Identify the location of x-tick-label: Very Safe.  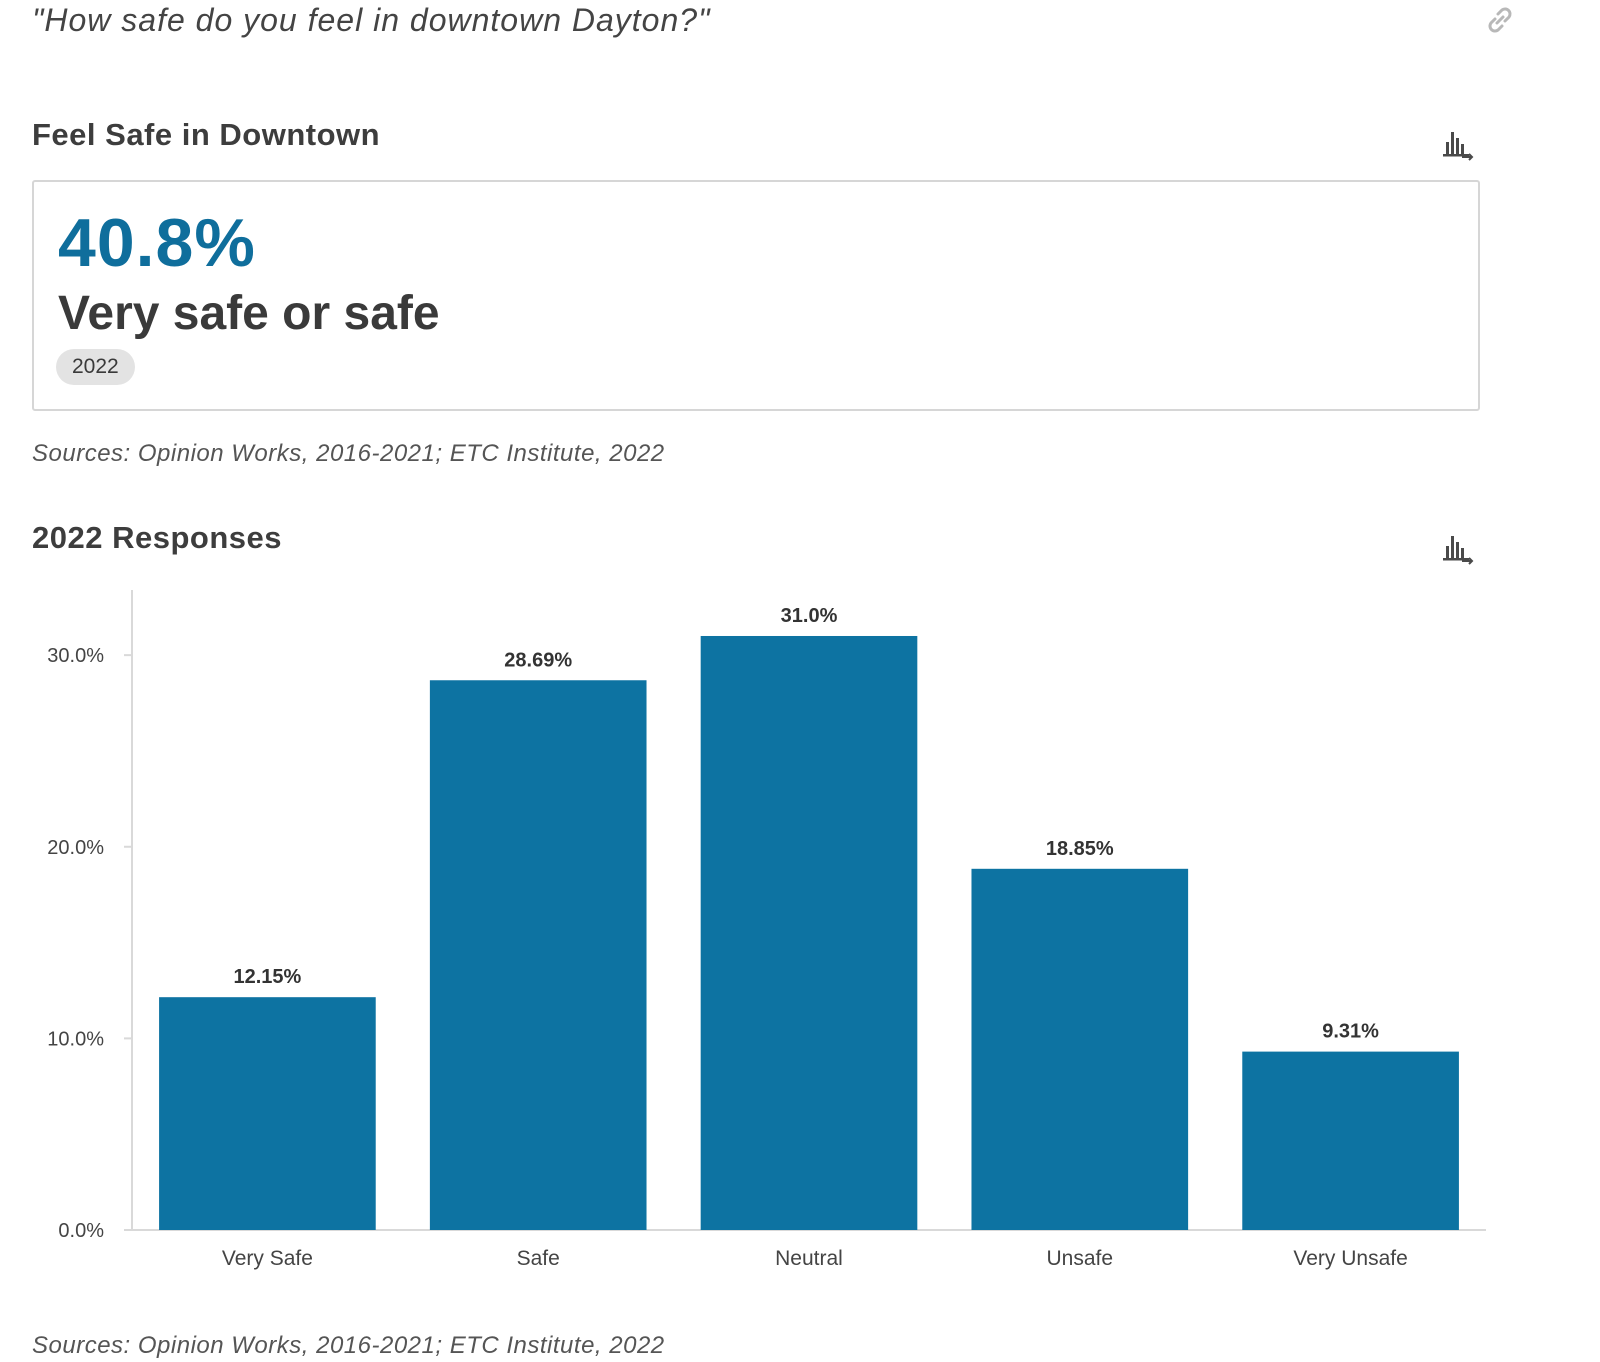
(267, 1258).